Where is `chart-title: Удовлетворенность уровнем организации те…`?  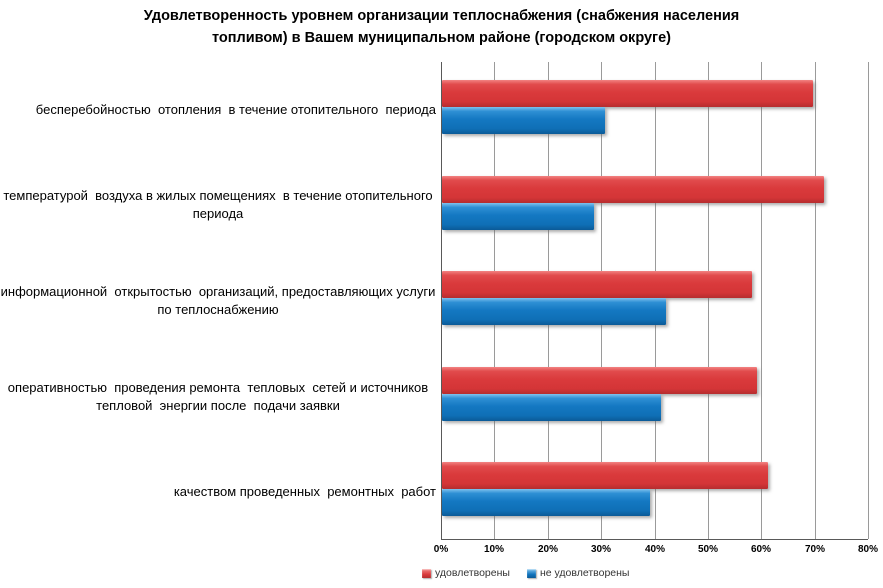
chart-title: Удовлетворенность уровнем организации те… is located at coordinates (441, 27).